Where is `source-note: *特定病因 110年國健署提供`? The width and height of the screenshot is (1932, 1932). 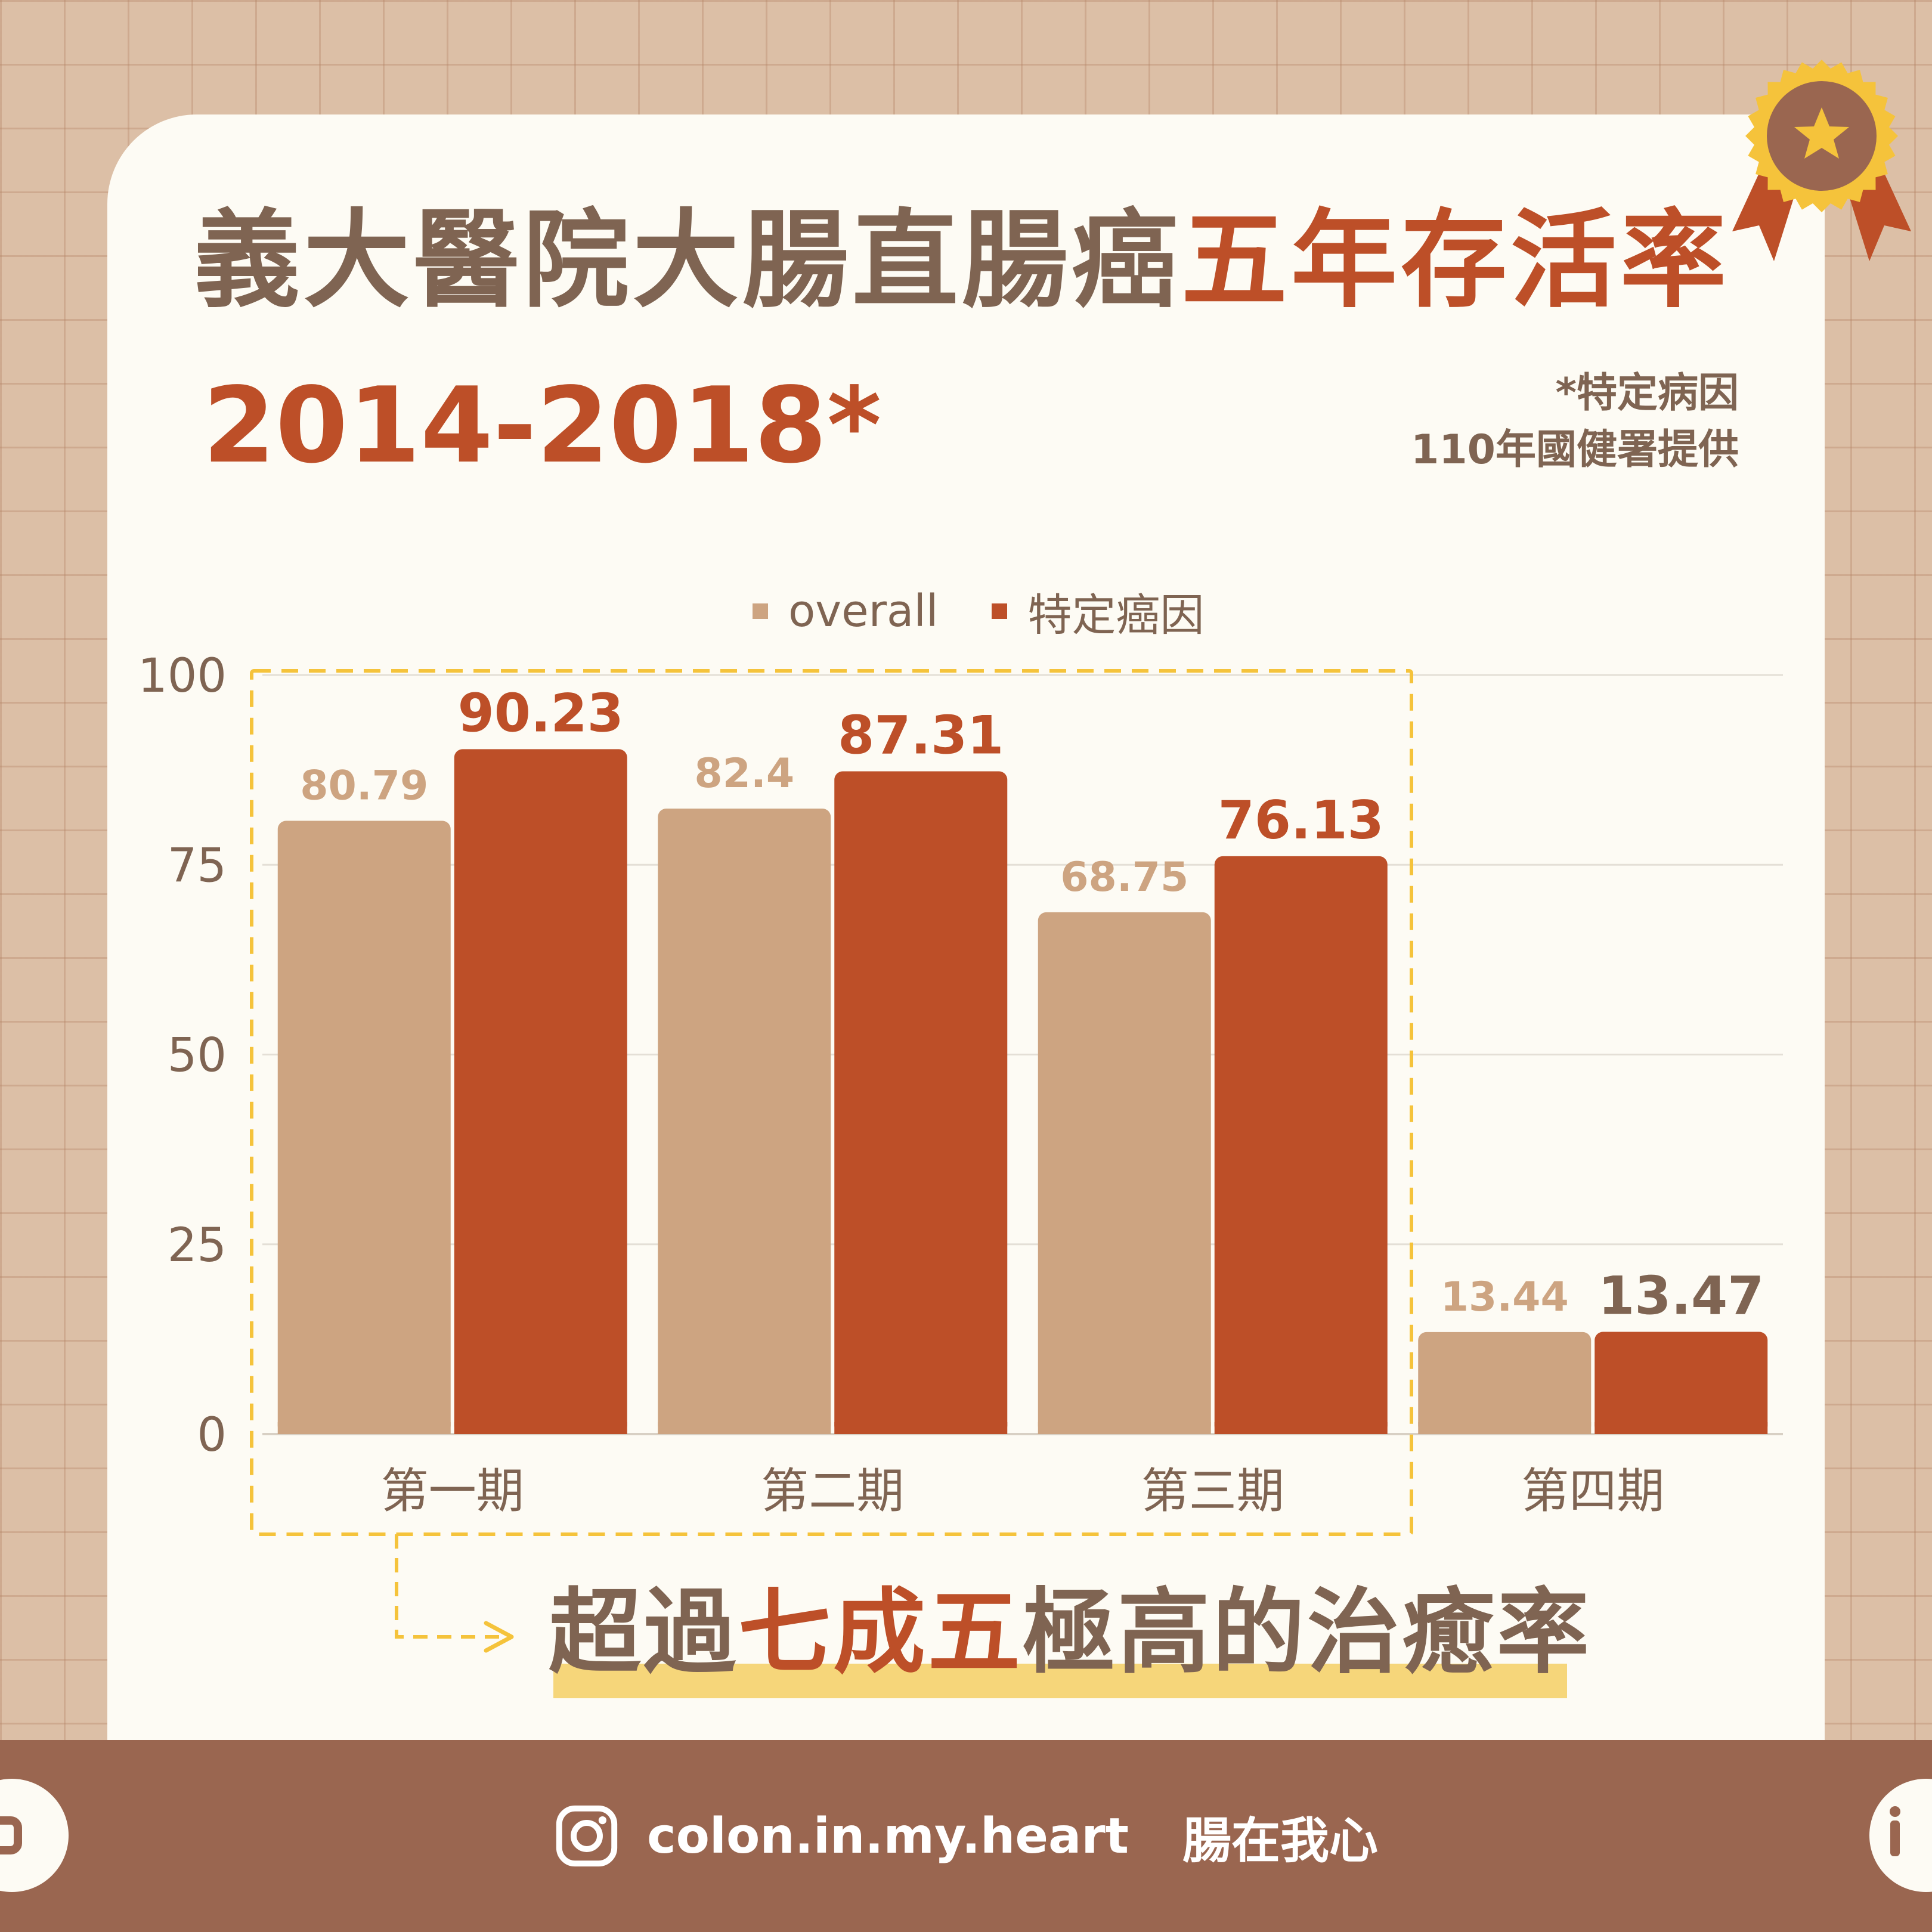 source-note: *特定病因 110年國健署提供 is located at coordinates (1575, 421).